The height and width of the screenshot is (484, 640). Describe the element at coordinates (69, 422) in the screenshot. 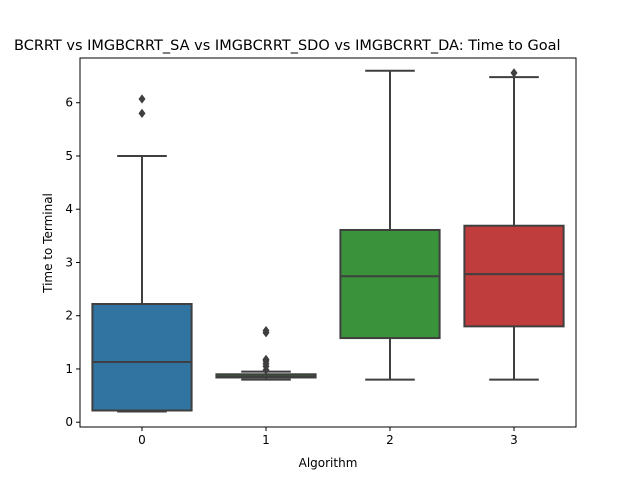

I see `y-tick-label: 0` at that location.